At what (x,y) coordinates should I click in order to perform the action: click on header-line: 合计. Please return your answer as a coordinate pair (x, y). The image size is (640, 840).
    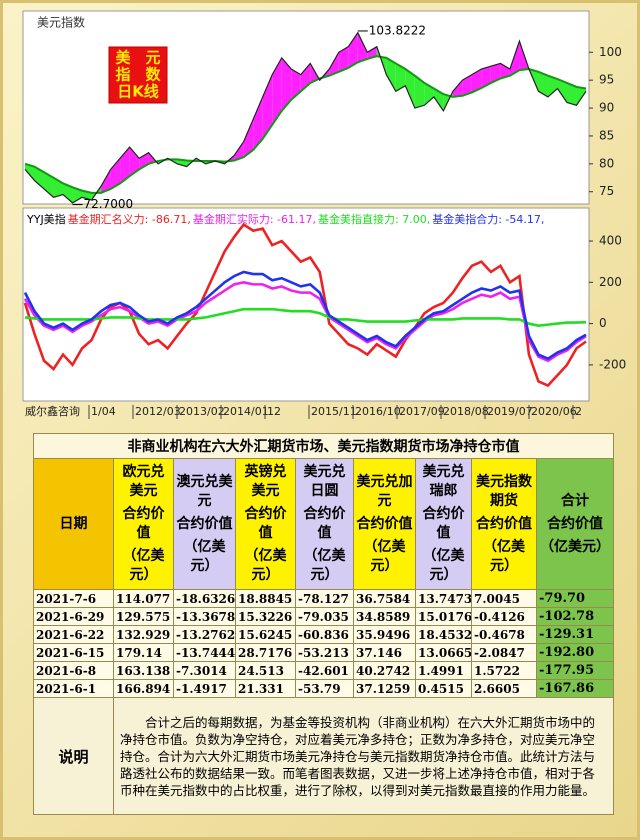
    Looking at the image, I should click on (575, 500).